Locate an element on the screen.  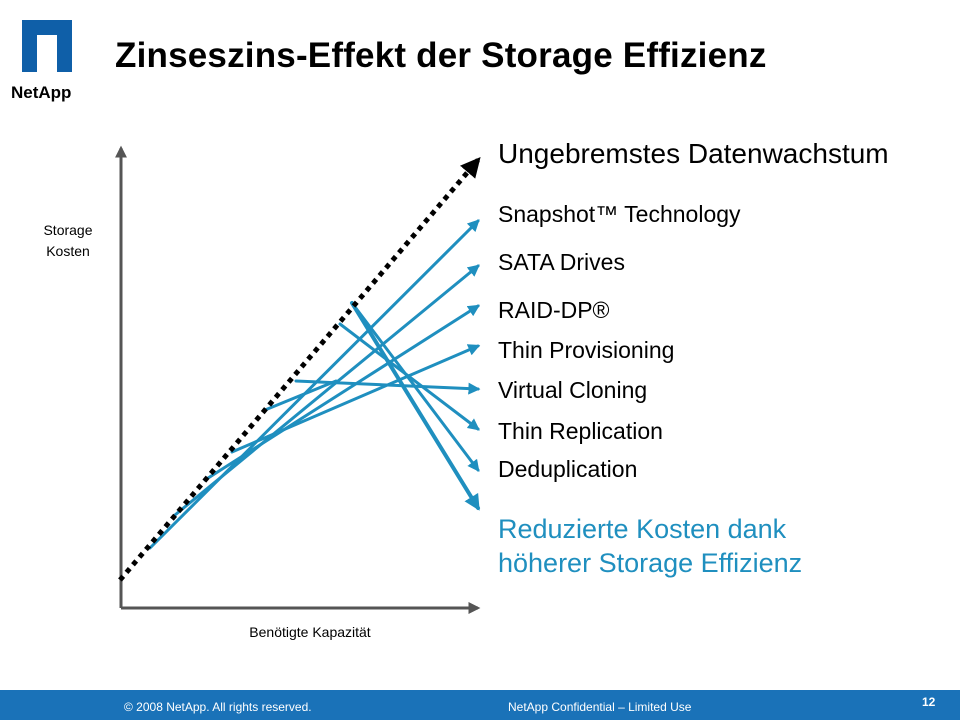
page-number: 12 is located at coordinates (929, 702).